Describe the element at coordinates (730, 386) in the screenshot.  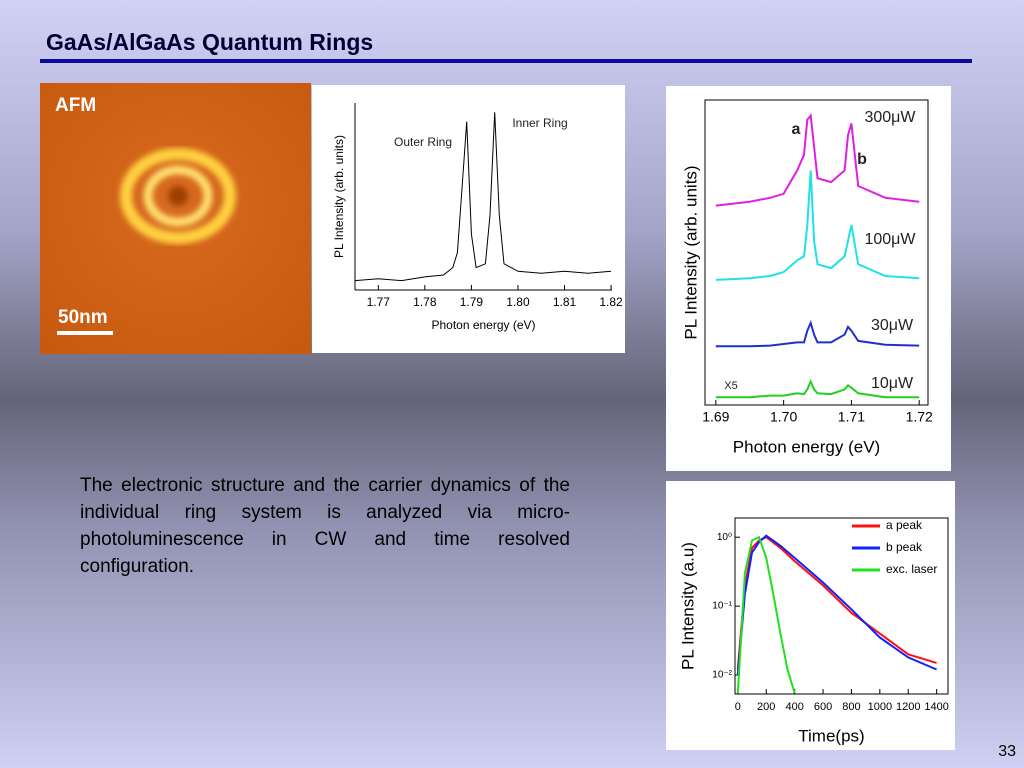
I see `annotation: X5` at that location.